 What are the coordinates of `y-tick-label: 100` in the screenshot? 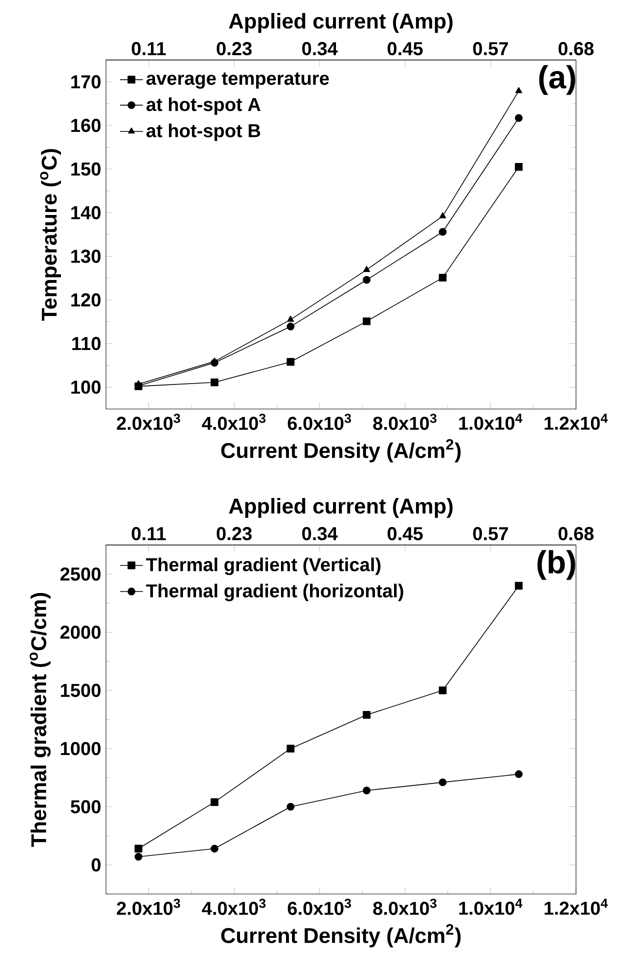 It's located at (86, 387).